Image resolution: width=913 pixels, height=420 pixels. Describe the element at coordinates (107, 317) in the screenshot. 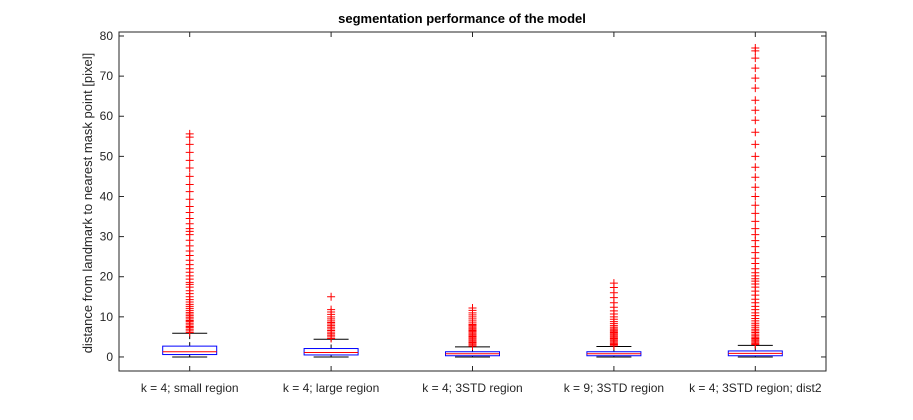

I see `y-tick-label: 10` at that location.